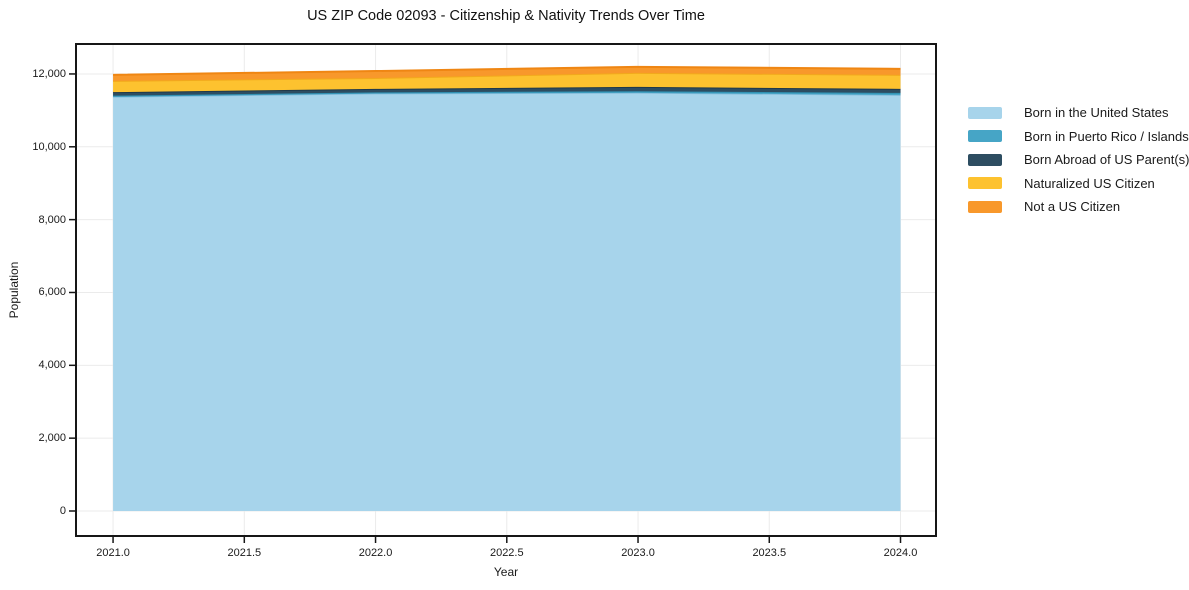 Image resolution: width=1189 pixels, height=590 pixels. What do you see at coordinates (49, 146) in the screenshot?
I see `y-tick-label: 10,000` at bounding box center [49, 146].